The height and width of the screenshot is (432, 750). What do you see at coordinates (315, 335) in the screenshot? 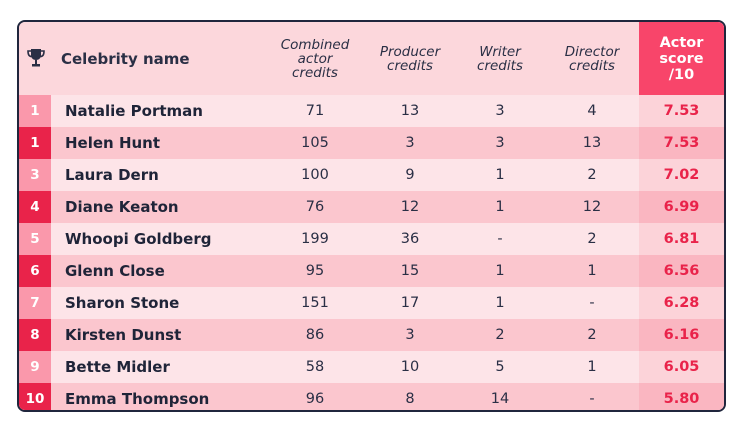
I see `actor-credits-cell: 86` at bounding box center [315, 335].